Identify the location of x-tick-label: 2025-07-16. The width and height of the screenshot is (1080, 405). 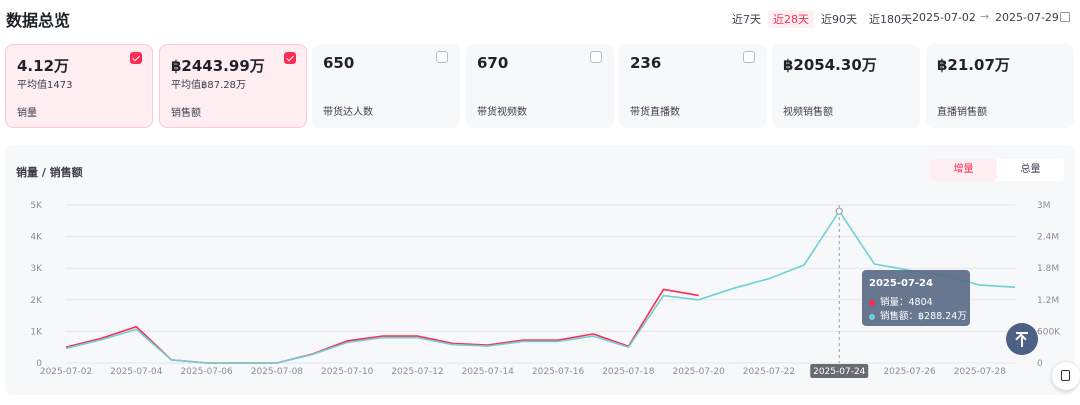
(558, 372).